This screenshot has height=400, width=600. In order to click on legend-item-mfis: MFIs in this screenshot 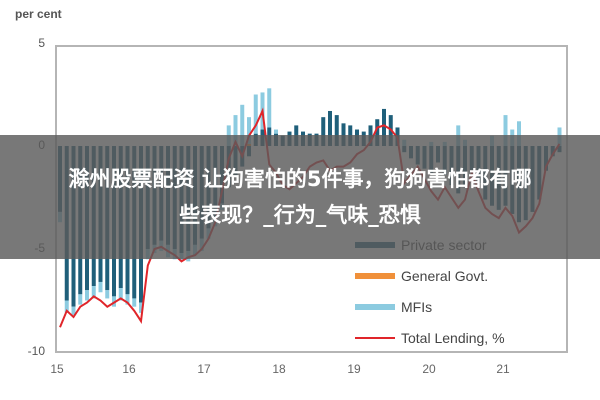, I will do `click(430, 306)`.